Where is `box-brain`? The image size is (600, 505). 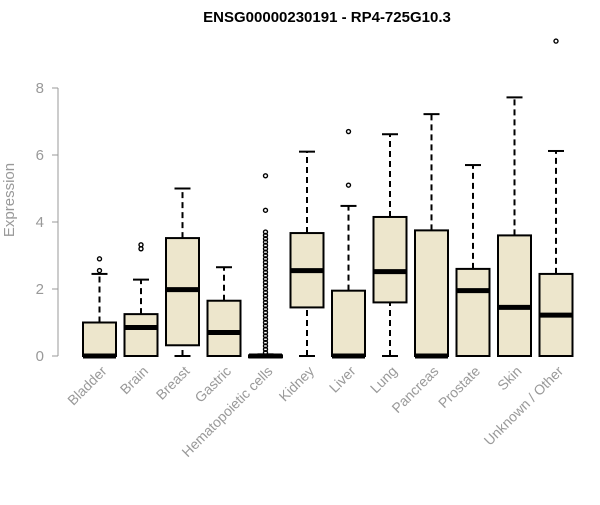
box-brain is located at coordinates (141, 299).